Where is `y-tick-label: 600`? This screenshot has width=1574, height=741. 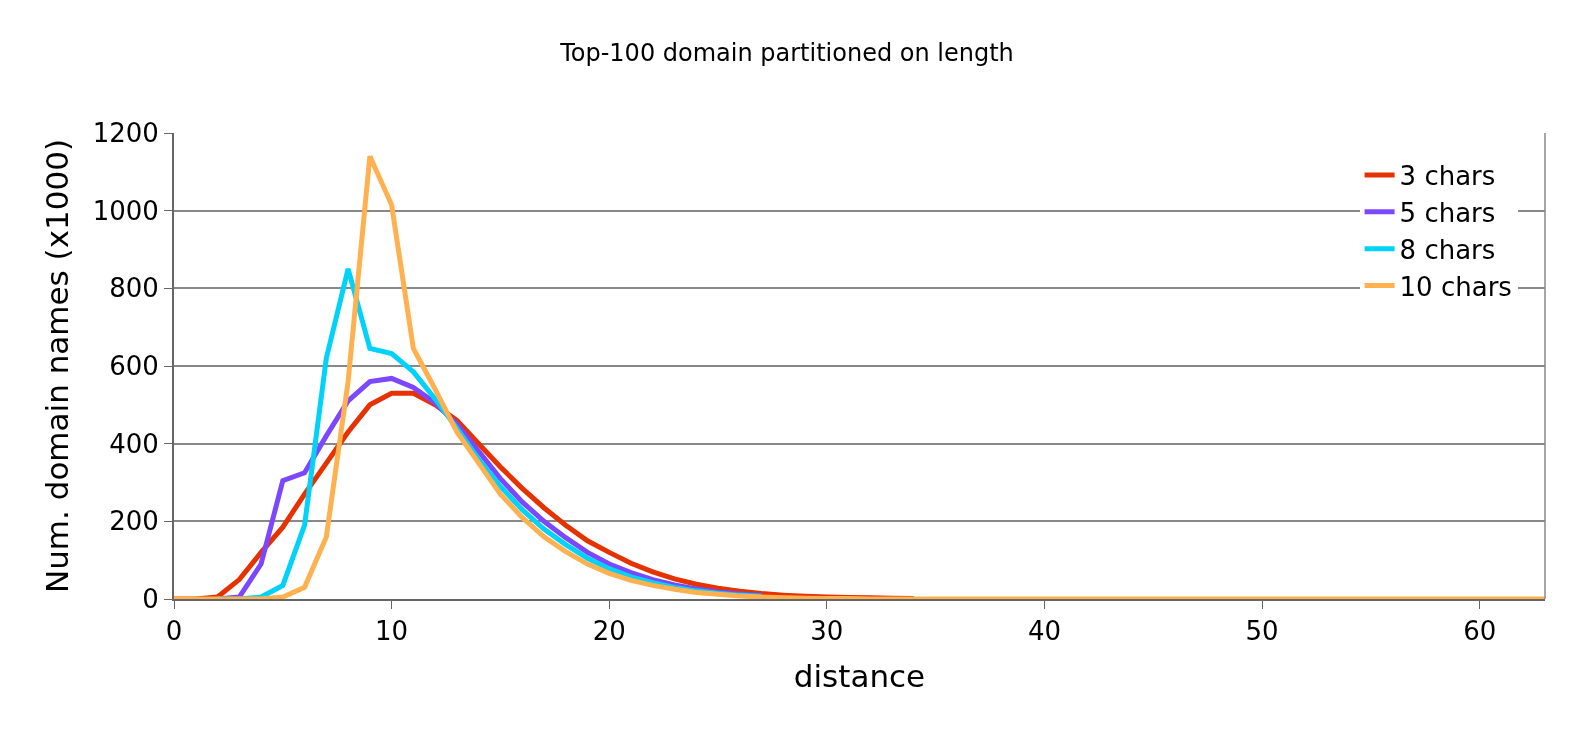 y-tick-label: 600 is located at coordinates (134, 366).